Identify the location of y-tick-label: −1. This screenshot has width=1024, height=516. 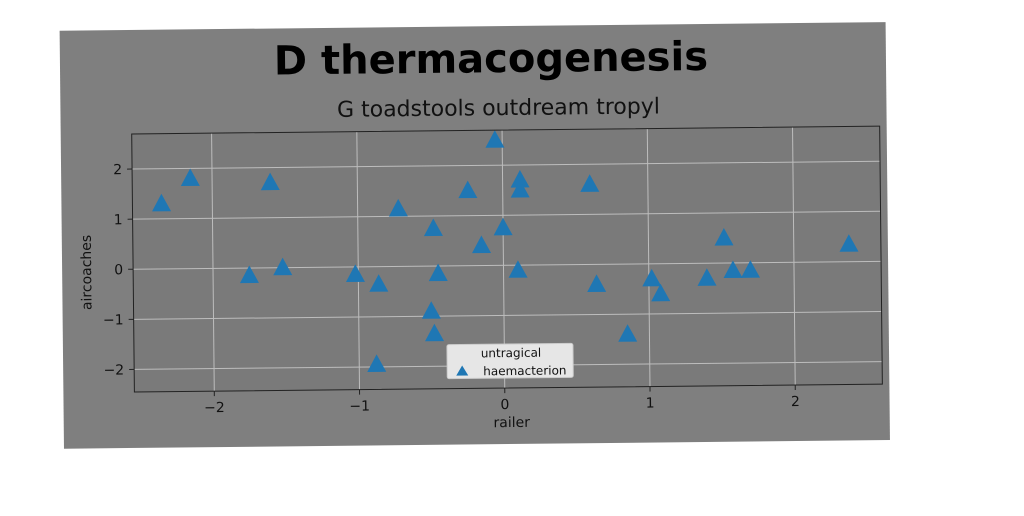
(113, 320).